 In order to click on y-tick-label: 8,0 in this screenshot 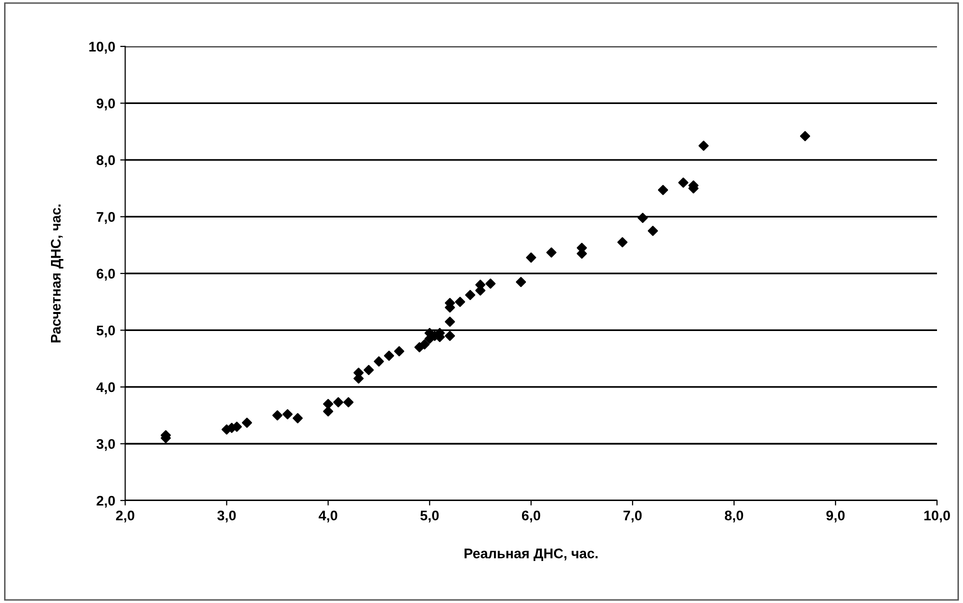, I will do `click(105, 161)`.